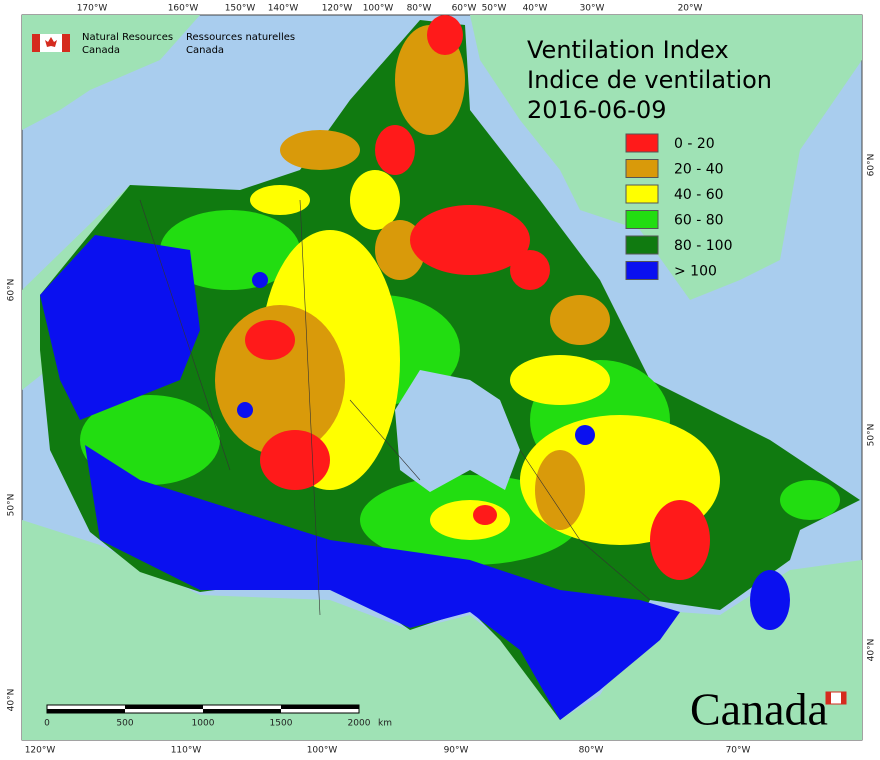 Image resolution: width=880 pixels, height=760 pixels. What do you see at coordinates (456, 751) in the screenshot?
I see `longitude-label: 90°W` at bounding box center [456, 751].